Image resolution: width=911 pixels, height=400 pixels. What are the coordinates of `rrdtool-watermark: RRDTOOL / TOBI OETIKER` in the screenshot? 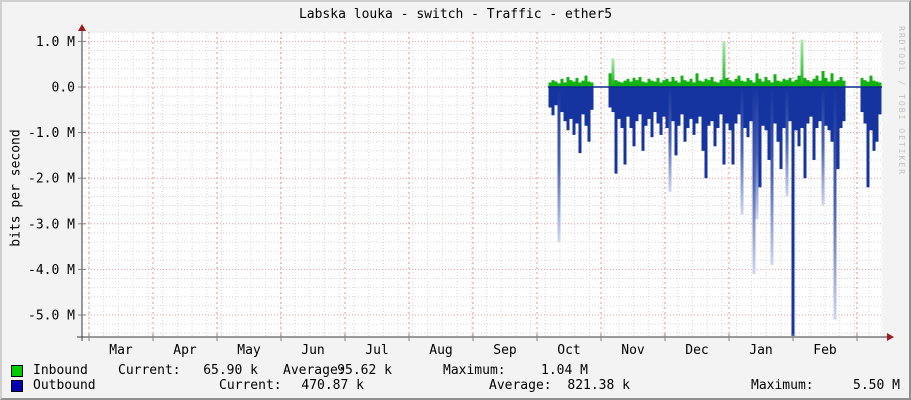 It's located at (901, 101).